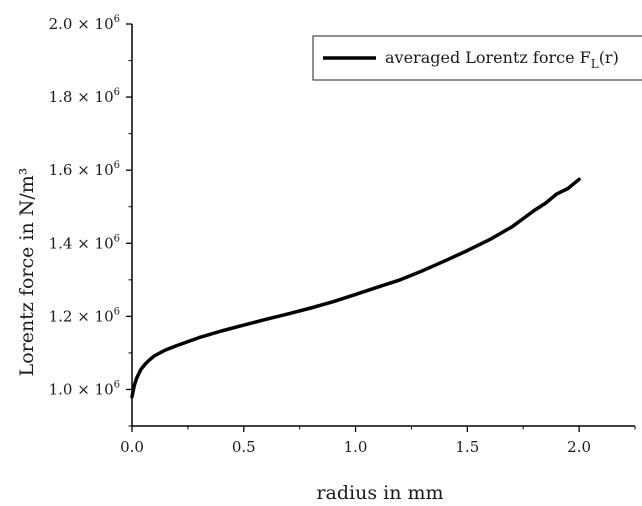 The width and height of the screenshot is (642, 506). Describe the element at coordinates (488, 57) in the screenshot. I see `legend-label-base: averaged Lorentz force F` at that location.